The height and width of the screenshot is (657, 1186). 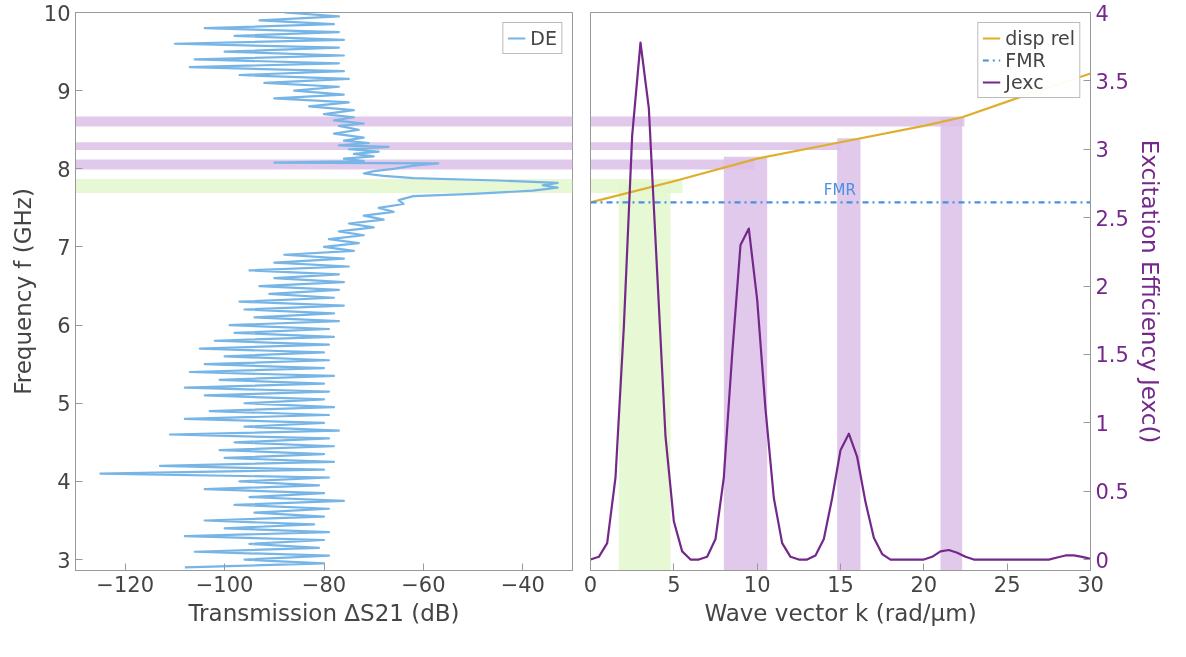 I want to click on y2-tick-label: 1.5, so click(x=1112, y=355).